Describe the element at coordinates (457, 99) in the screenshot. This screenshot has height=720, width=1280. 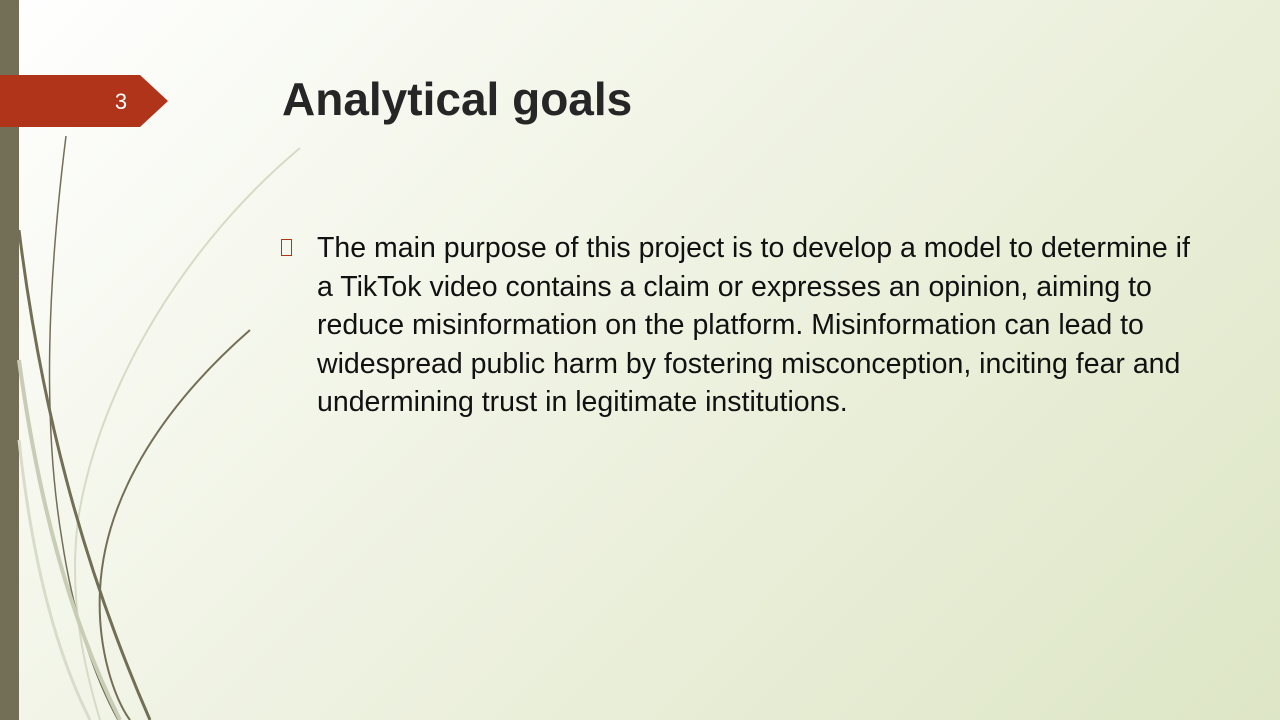
I see `slide-title: Analytical goals` at that location.